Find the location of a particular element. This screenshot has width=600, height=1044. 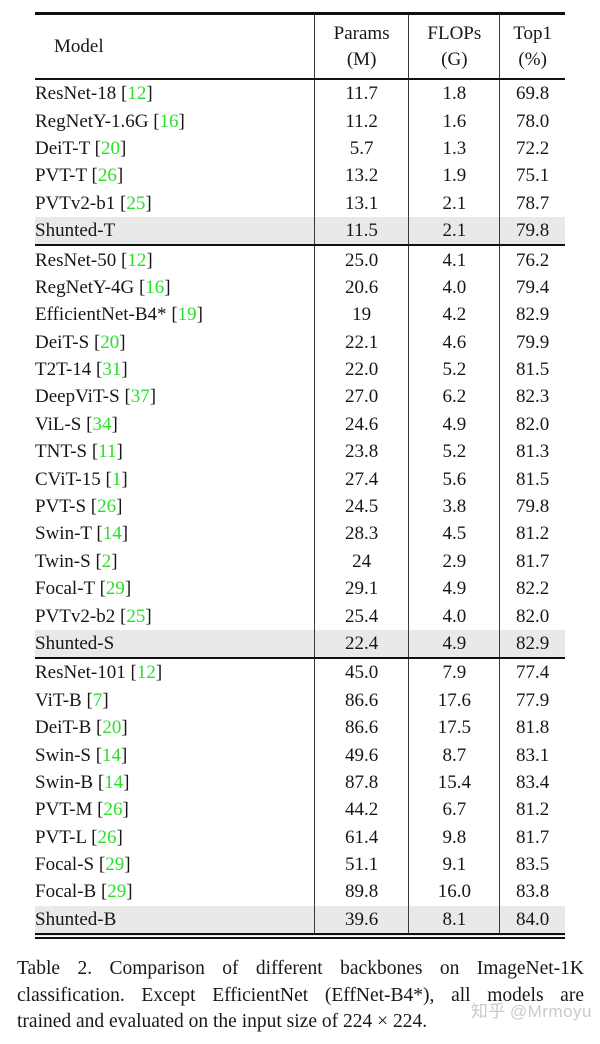

reference-number: 34 is located at coordinates (102, 424).